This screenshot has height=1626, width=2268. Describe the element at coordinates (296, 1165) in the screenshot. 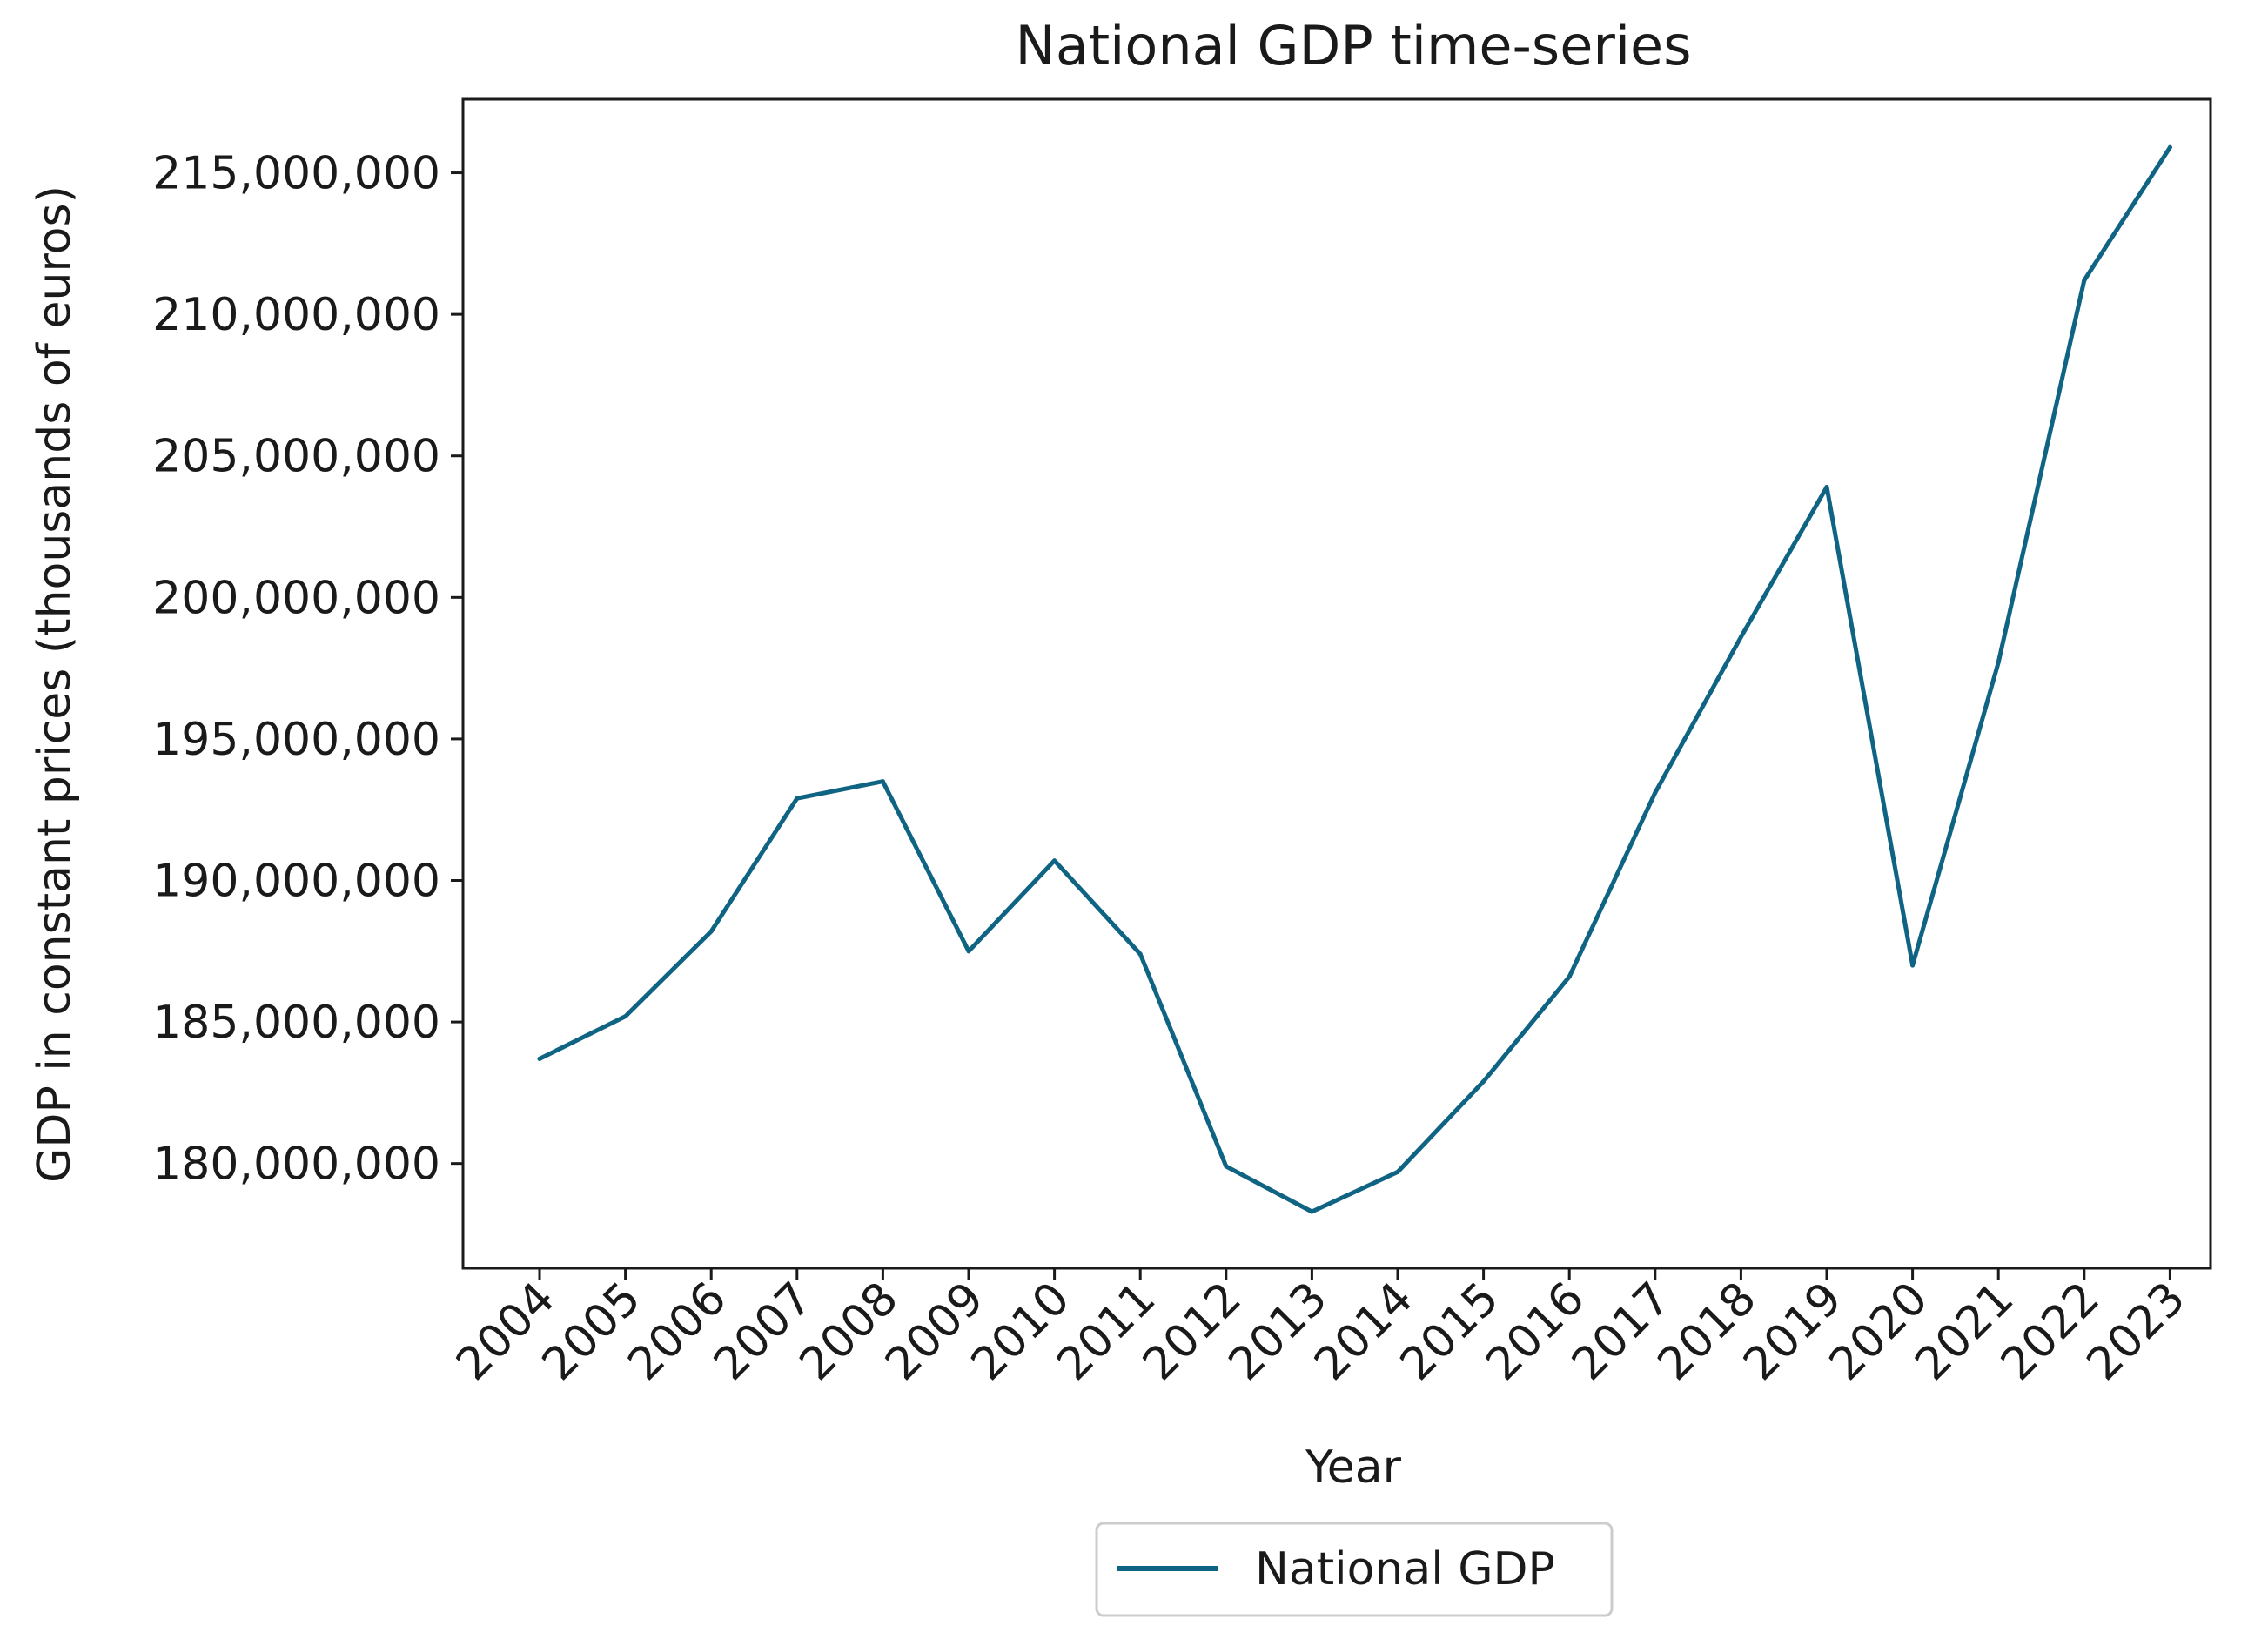

I see `y-tick-label: 180,000,000` at that location.